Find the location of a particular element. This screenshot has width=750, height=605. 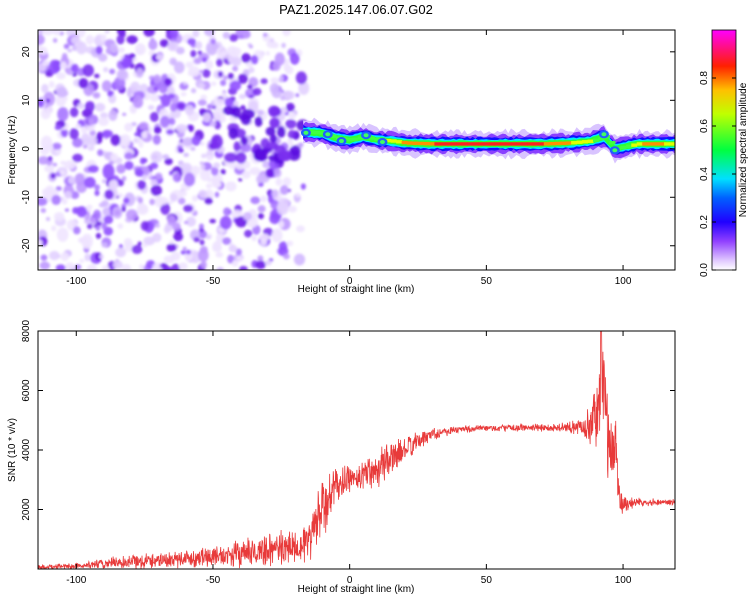

snr-y-tick-label: 2000 is located at coordinates (26, 509).